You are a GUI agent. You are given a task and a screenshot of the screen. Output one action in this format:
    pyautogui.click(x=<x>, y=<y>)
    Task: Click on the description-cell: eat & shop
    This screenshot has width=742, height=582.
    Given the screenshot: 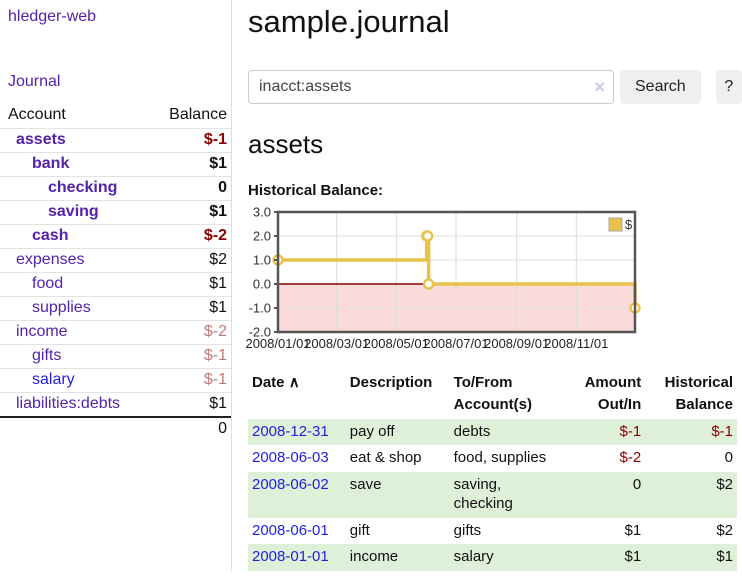 What is the action you would take?
    pyautogui.click(x=385, y=458)
    